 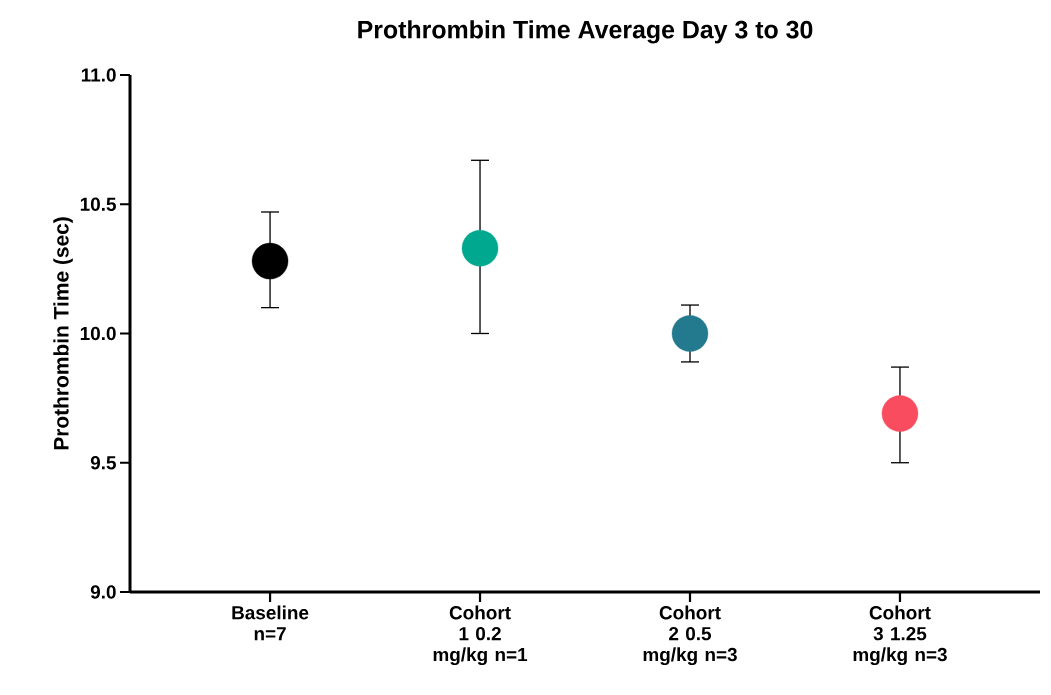 I want to click on y-axis-title: Prothrombin Time (sec), so click(x=63, y=333).